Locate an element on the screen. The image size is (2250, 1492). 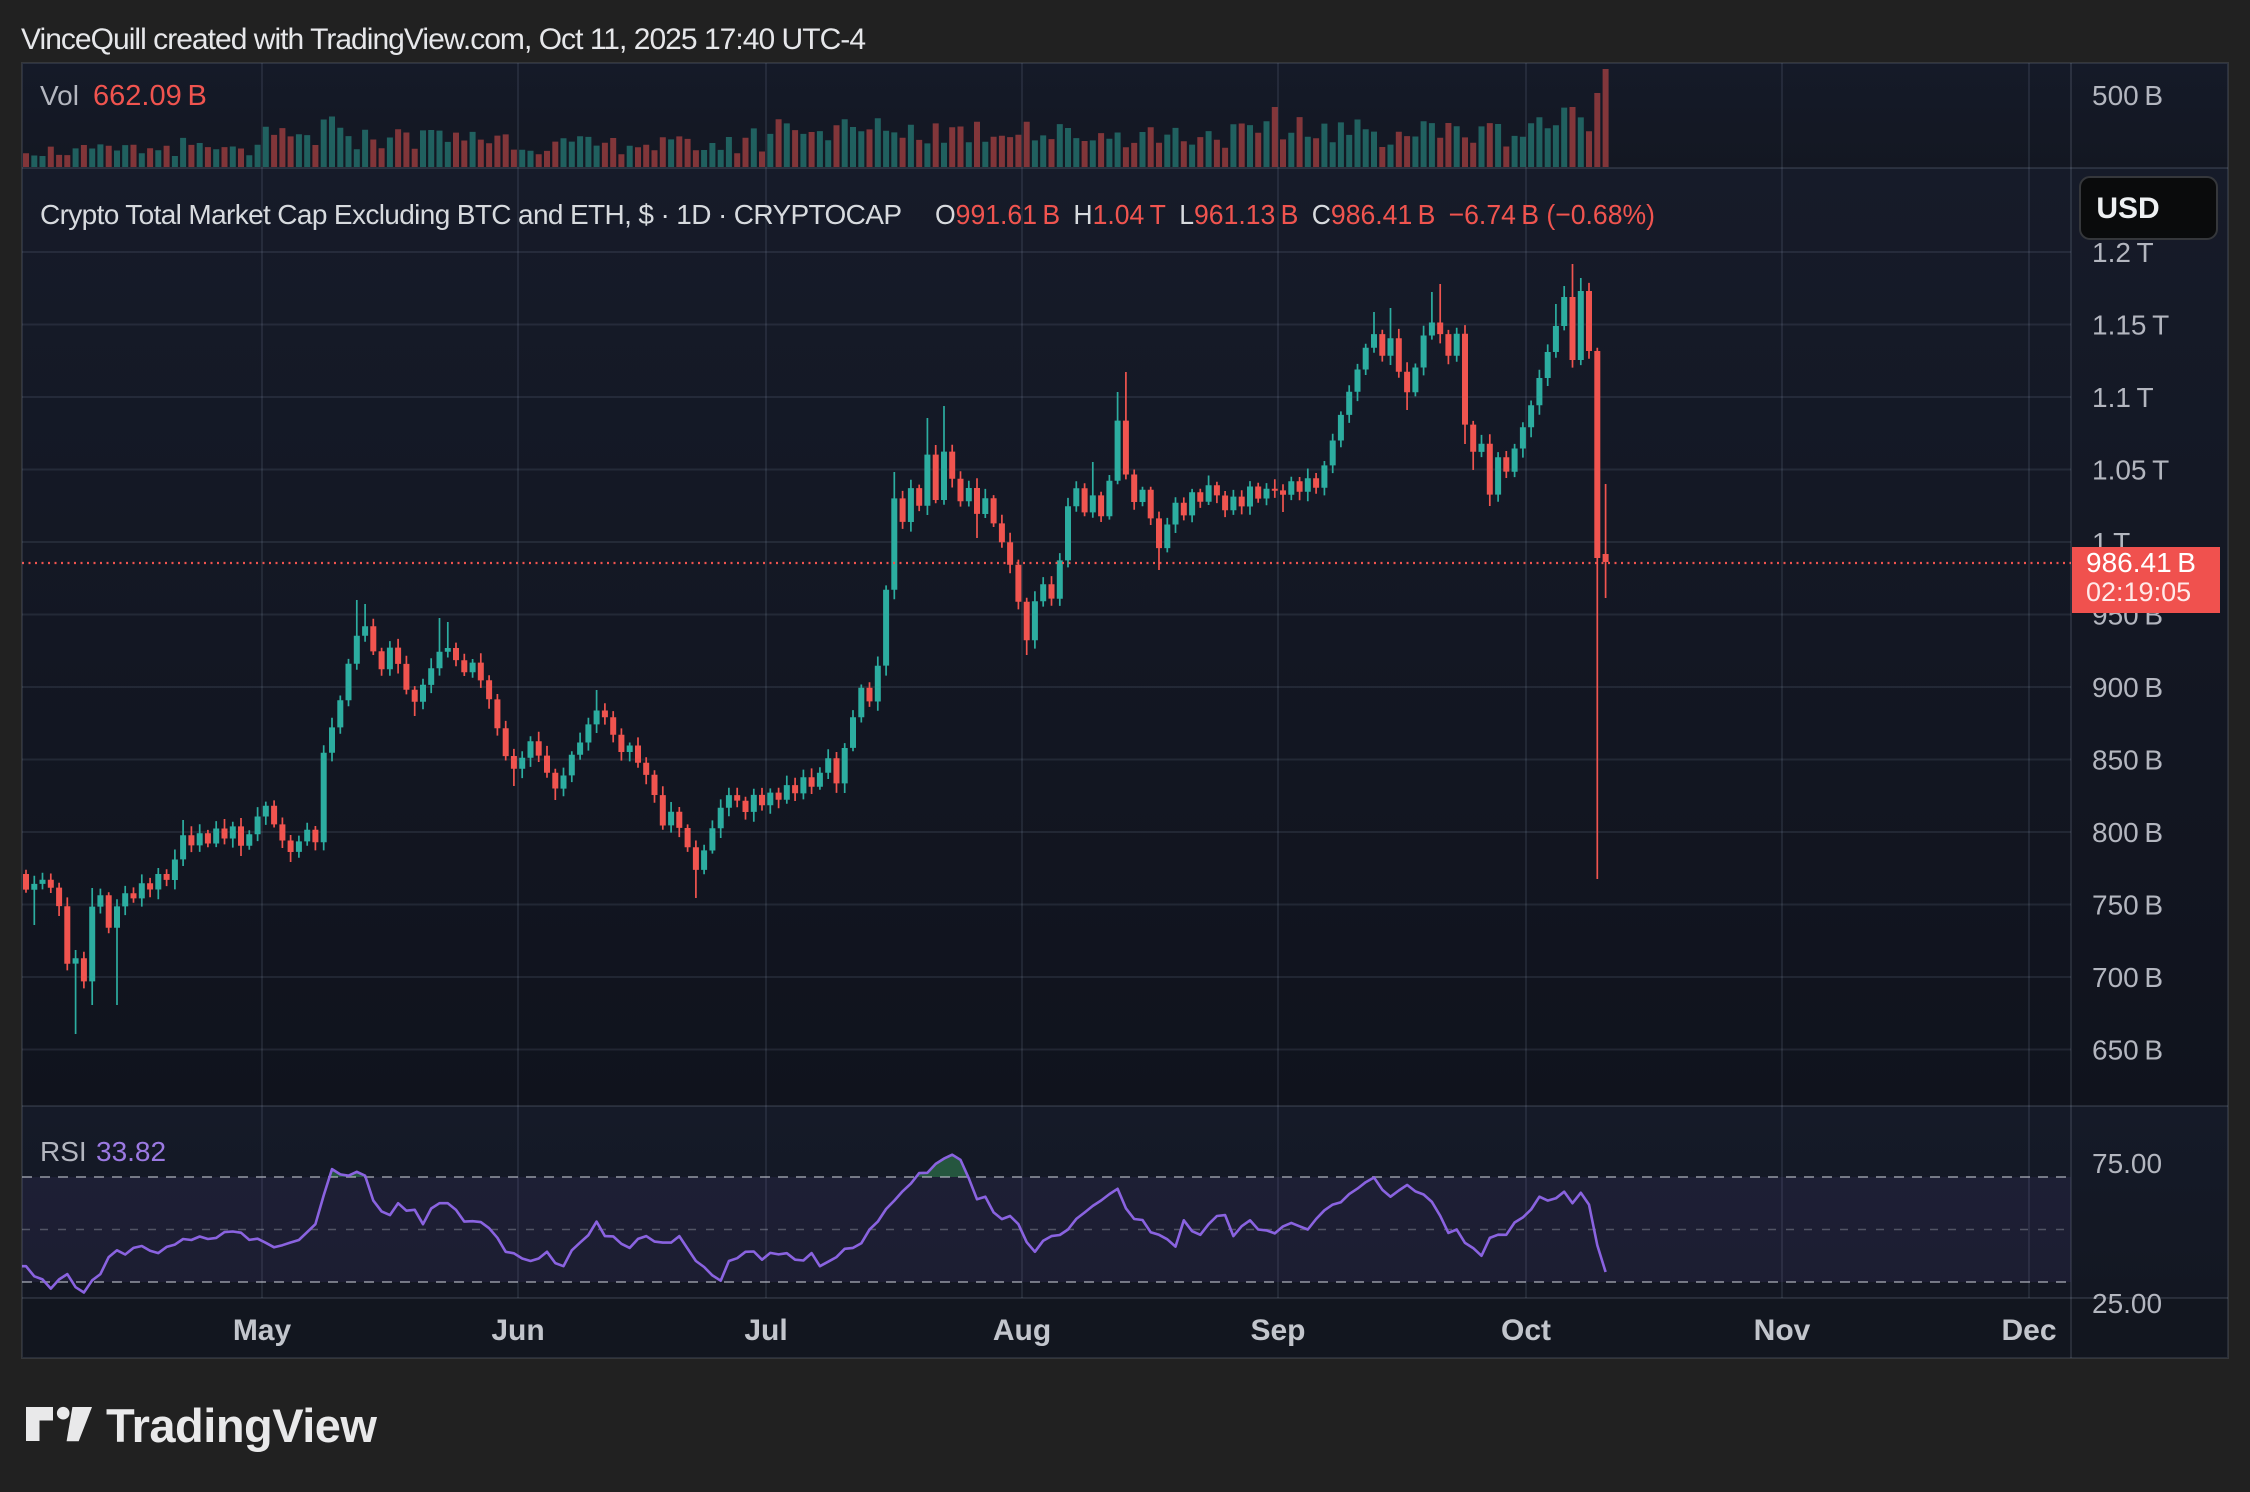
svg-text: 02:19:05 is located at coordinates (2138, 592).